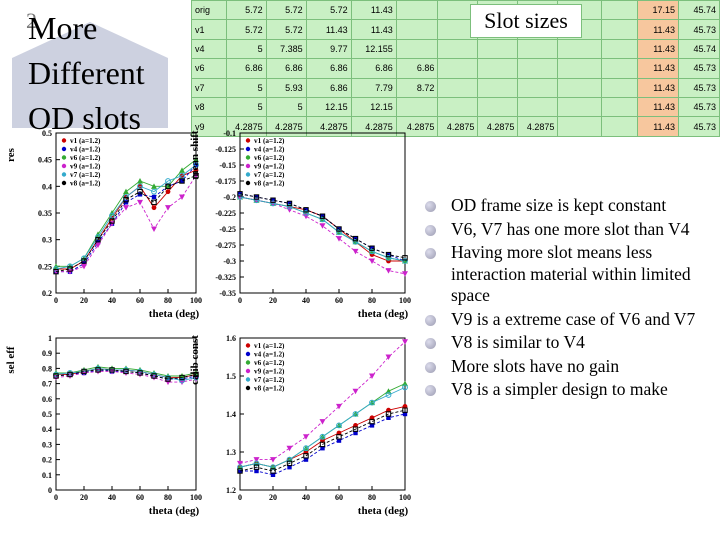 Image resolution: width=720 pixels, height=540 pixels. I want to click on y-tick-label: 0.3, so click(47, 240).